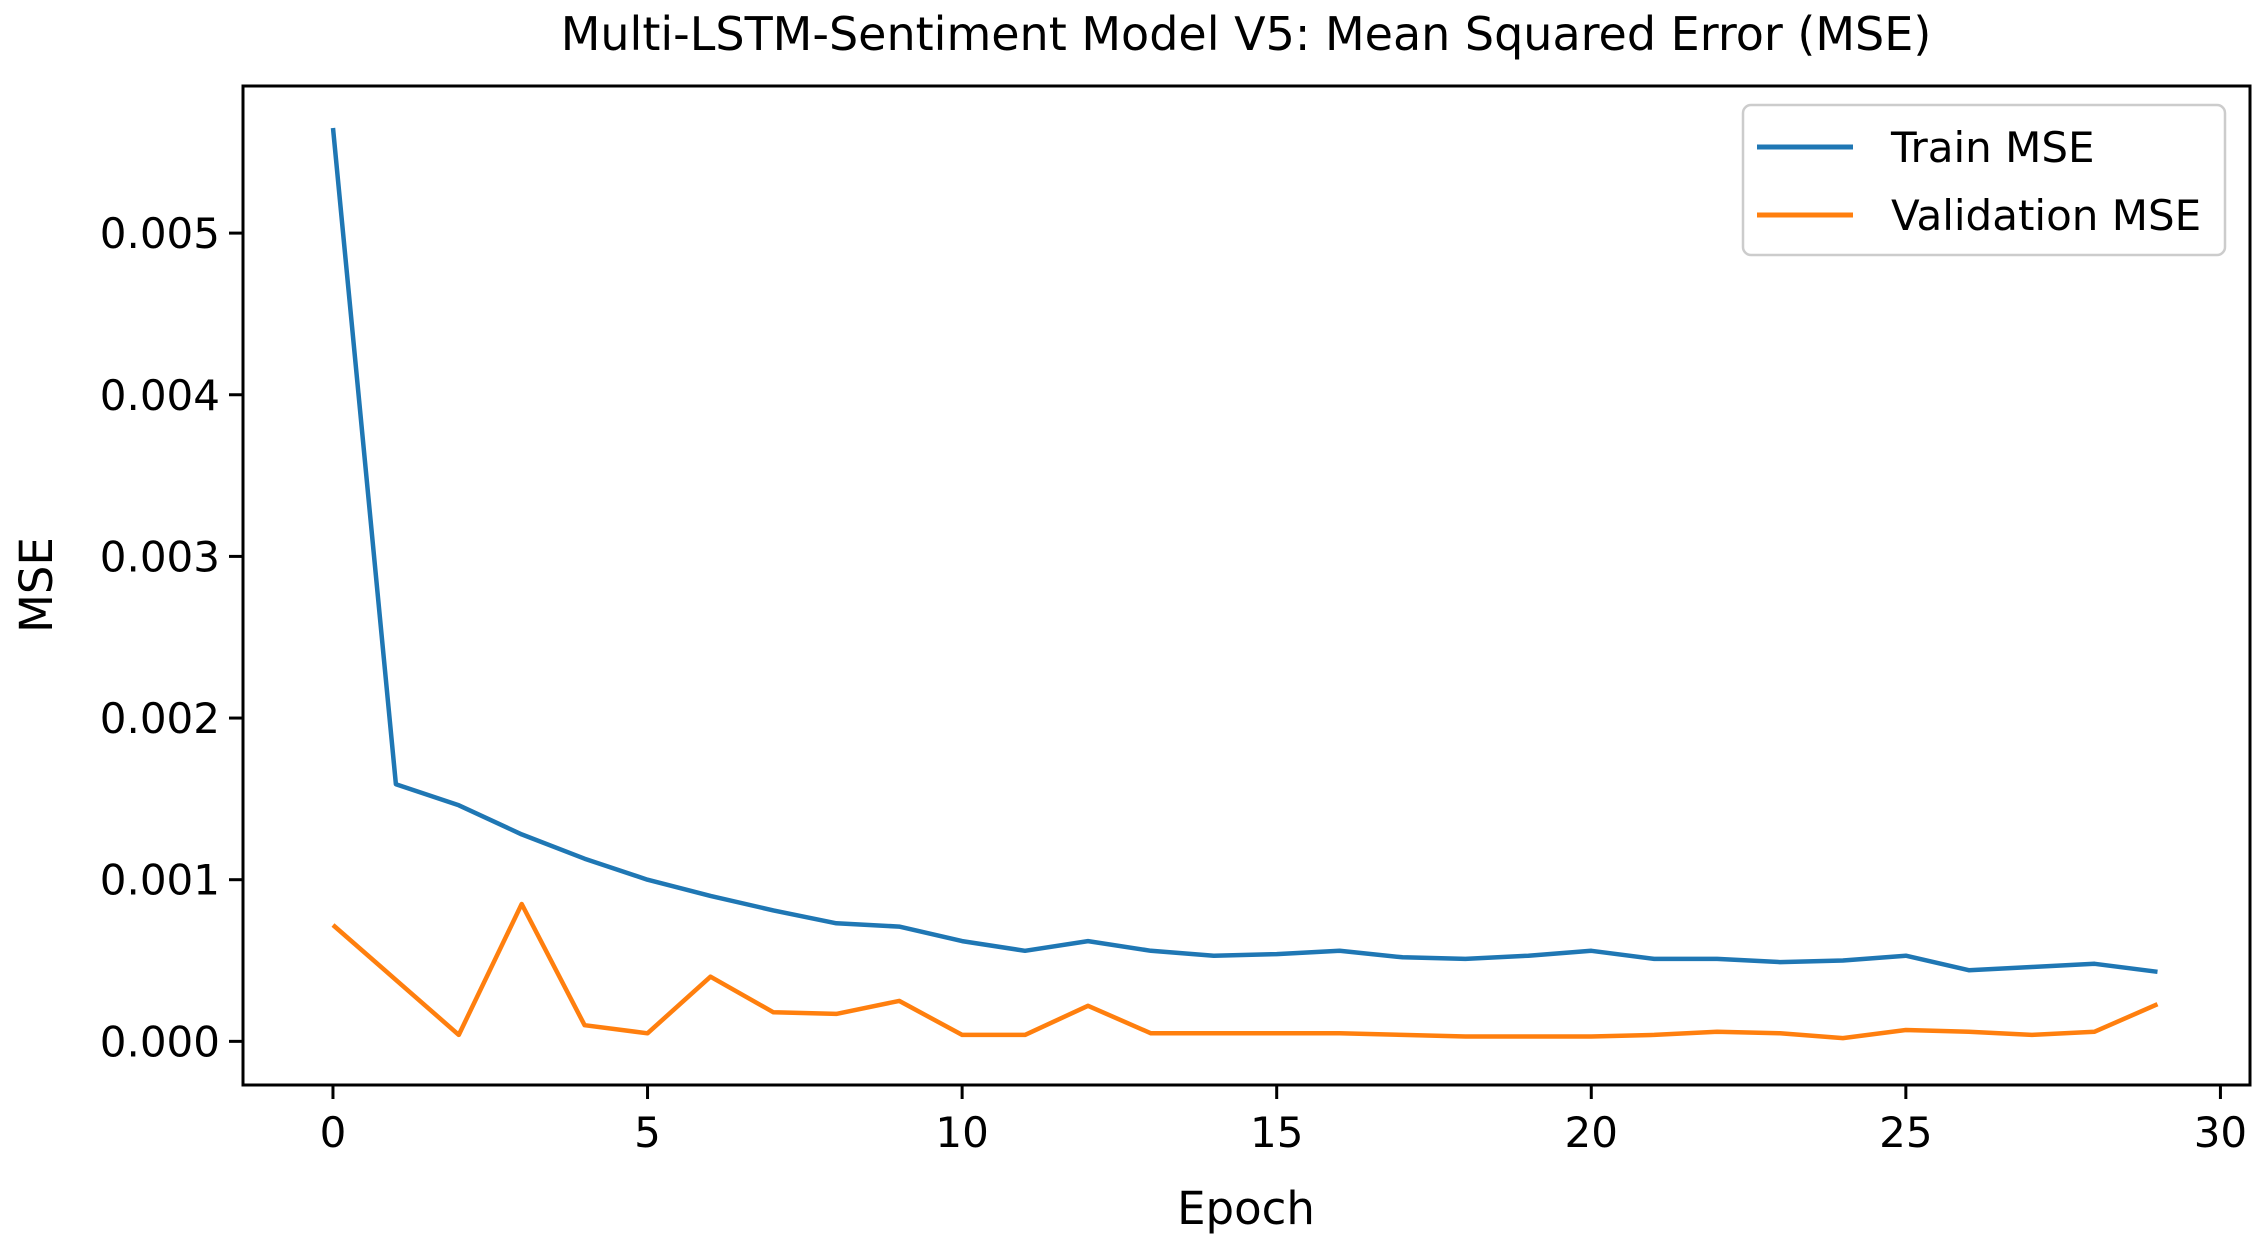  I want to click on x-axis-label: Epoch, so click(1246, 1208).